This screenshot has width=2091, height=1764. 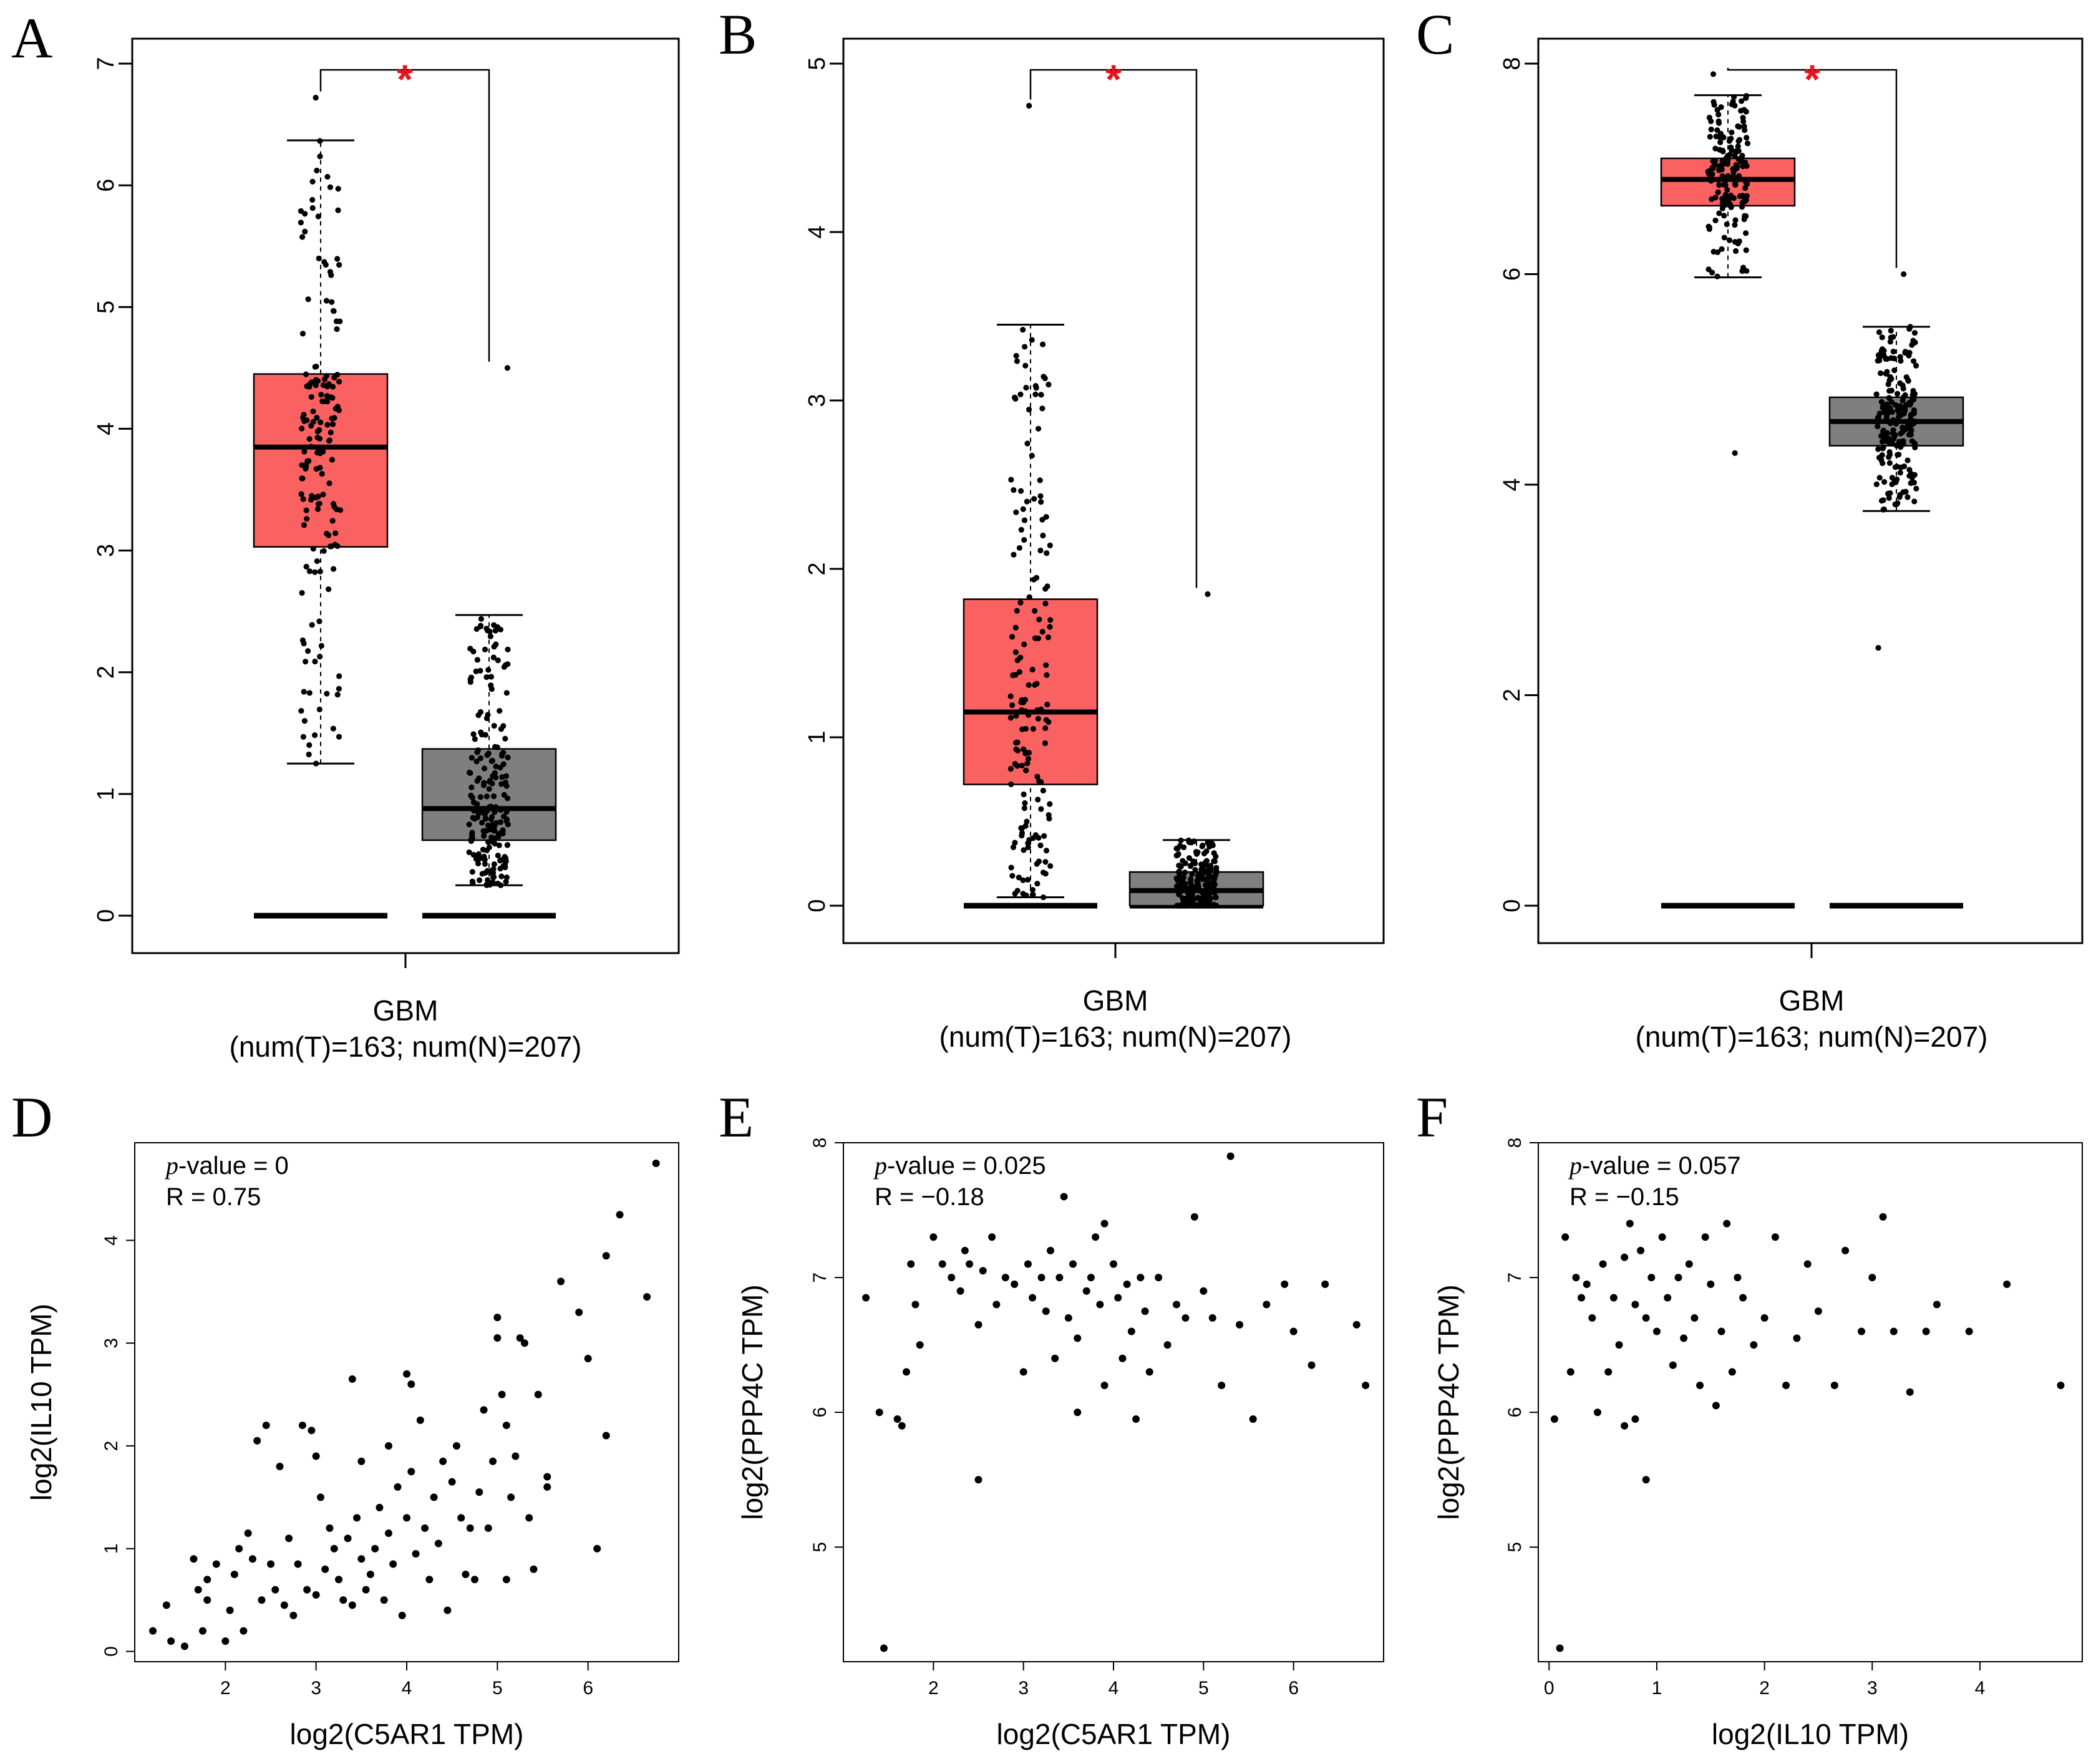 What do you see at coordinates (966, 1166) in the screenshot?
I see `p-value-label: -value = 0.025` at bounding box center [966, 1166].